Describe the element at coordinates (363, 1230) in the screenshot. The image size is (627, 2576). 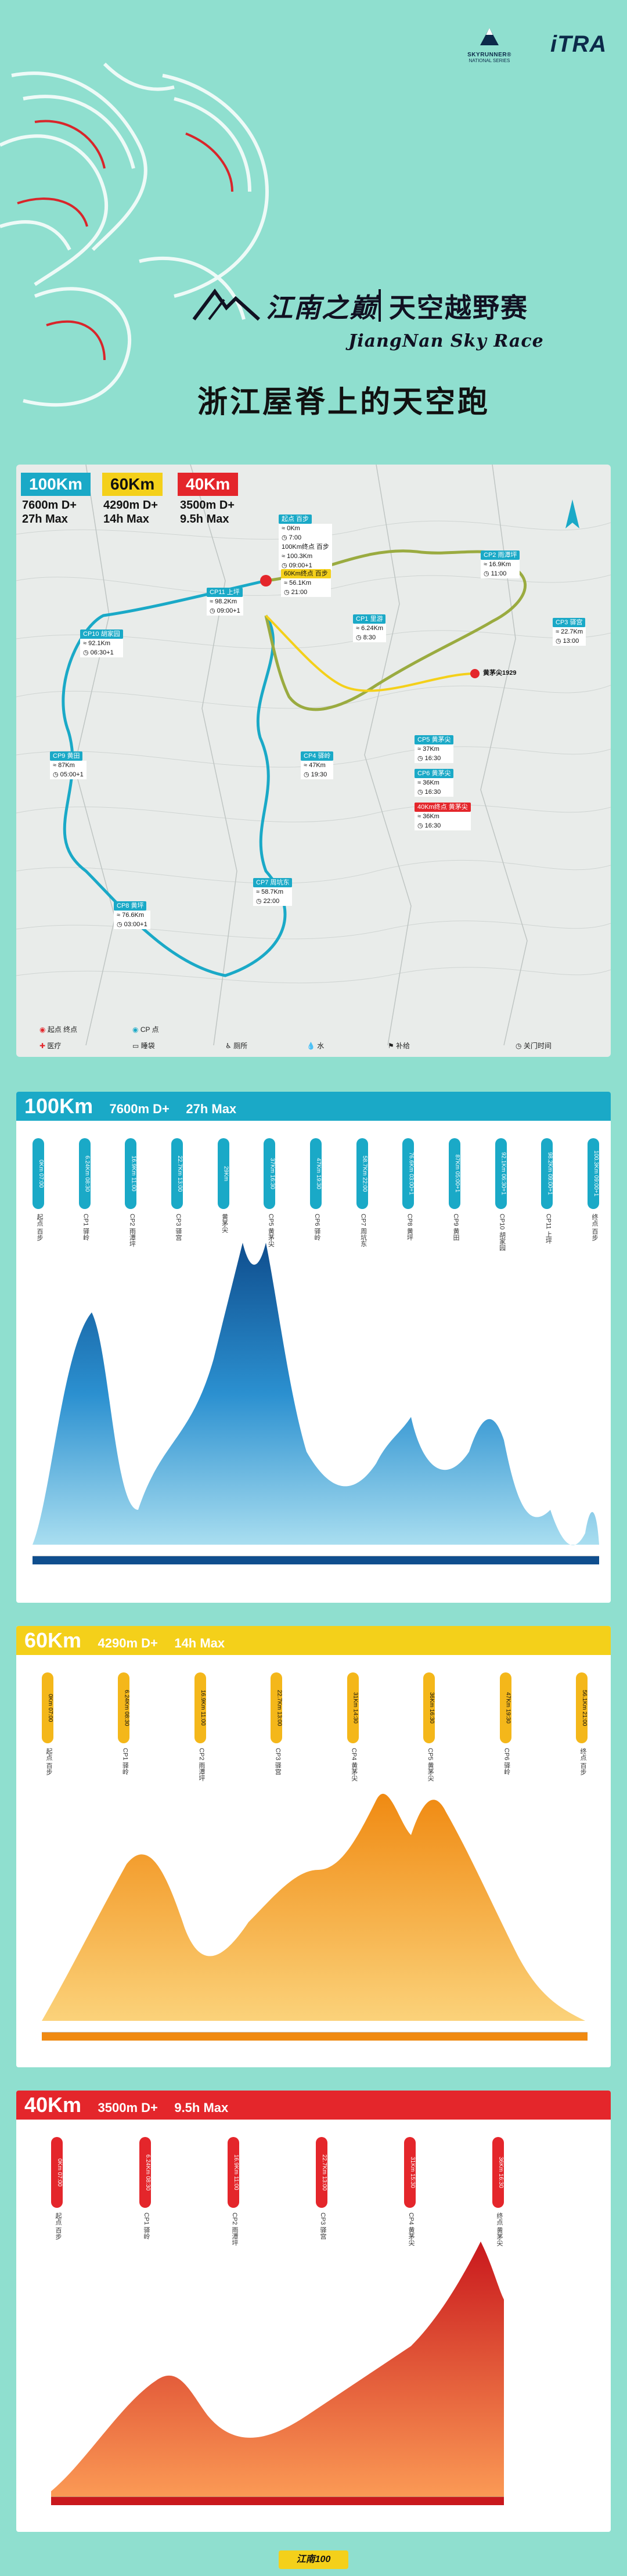
I see `profile-point-name: CP7 周坑东` at that location.